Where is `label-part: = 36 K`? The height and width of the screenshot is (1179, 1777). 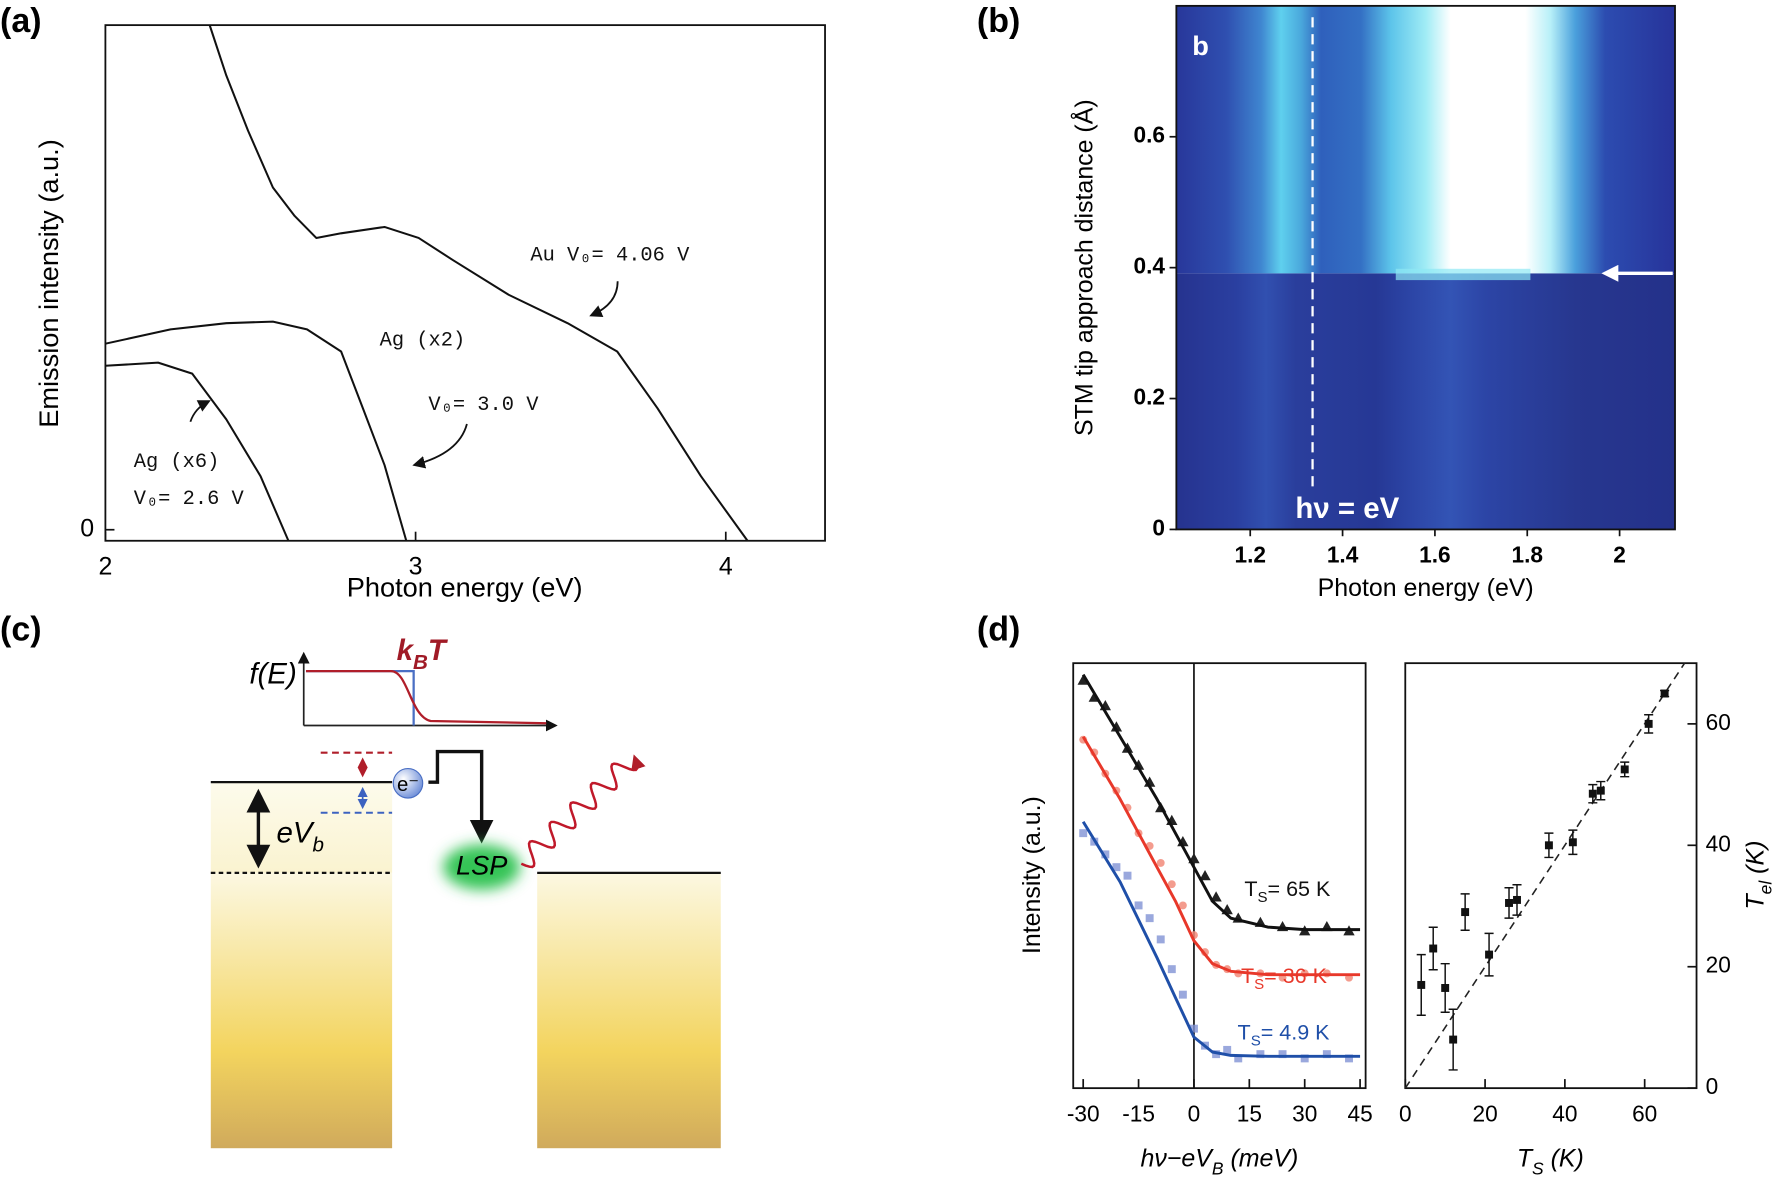 label-part: = 36 K is located at coordinates (1295, 976).